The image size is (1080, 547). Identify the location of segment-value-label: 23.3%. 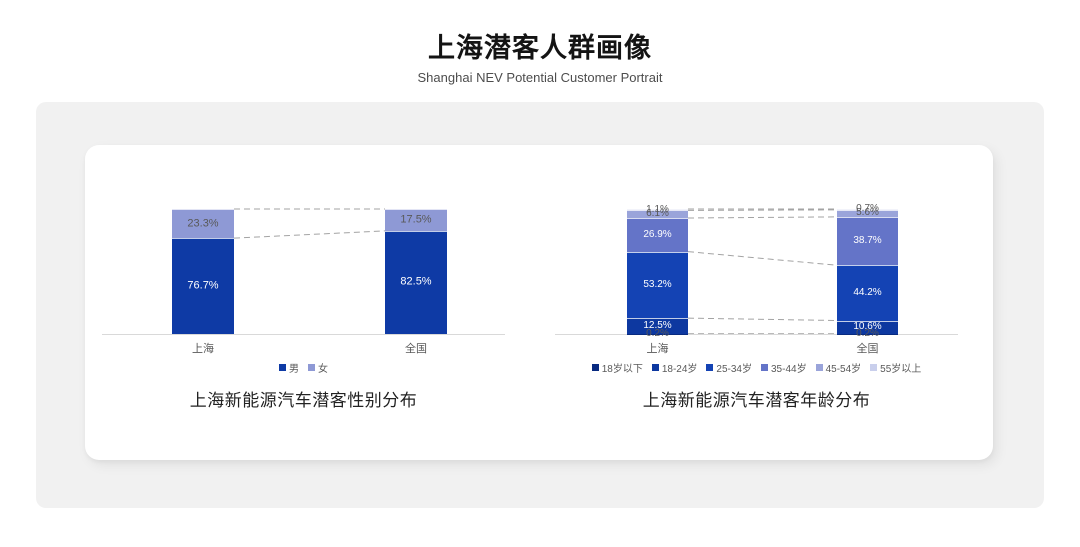
(203, 223).